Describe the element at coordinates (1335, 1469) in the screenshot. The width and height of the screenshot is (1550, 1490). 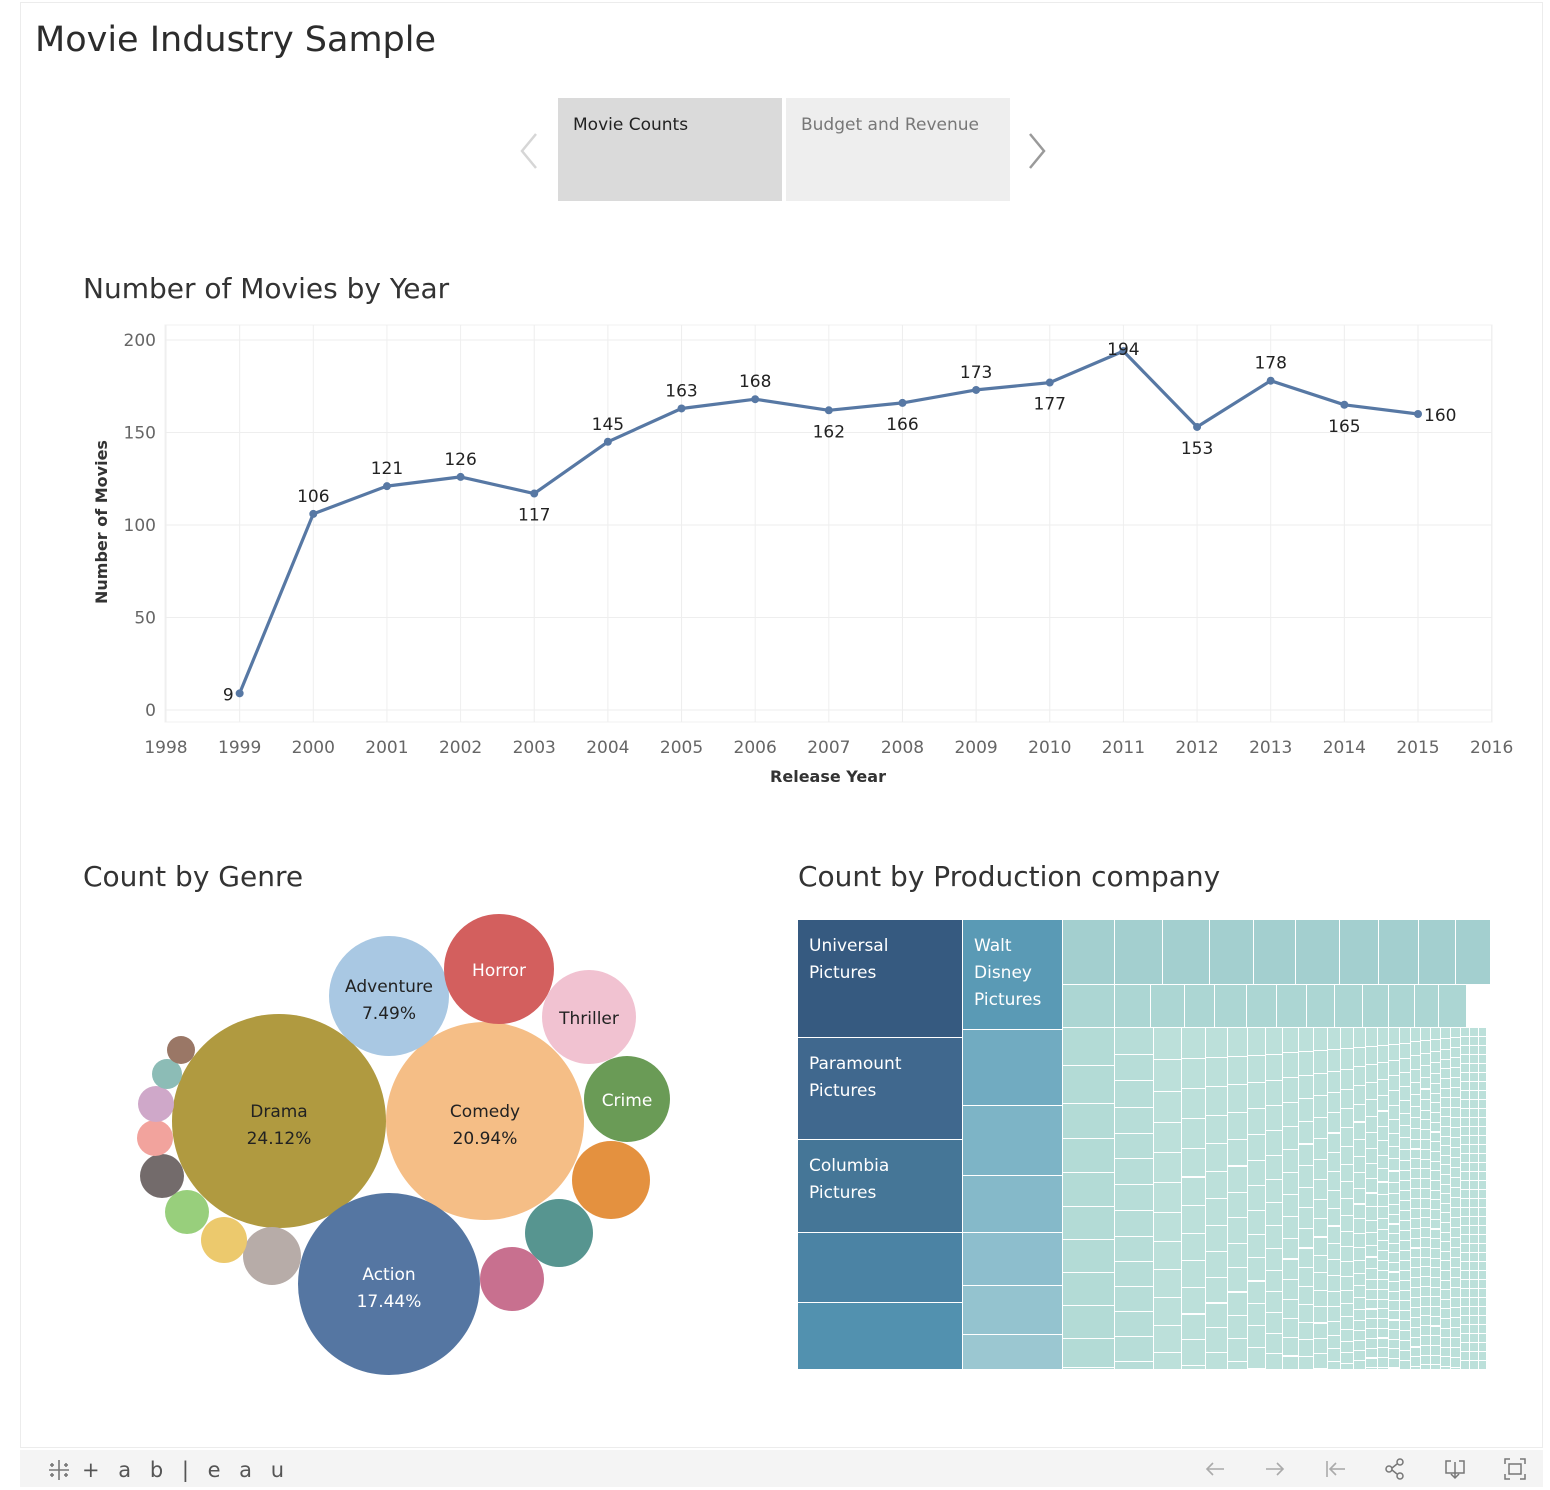
I see `revert-icon` at that location.